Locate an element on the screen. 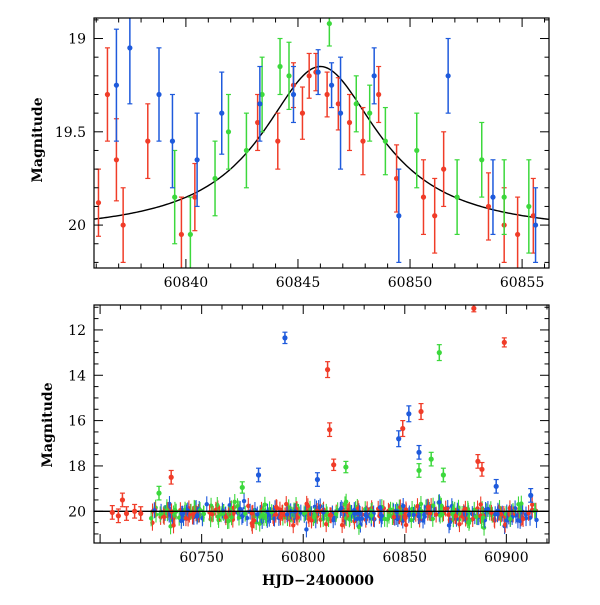 This screenshot has width=600, height=605. y-tick-label: 14 is located at coordinates (77, 376).